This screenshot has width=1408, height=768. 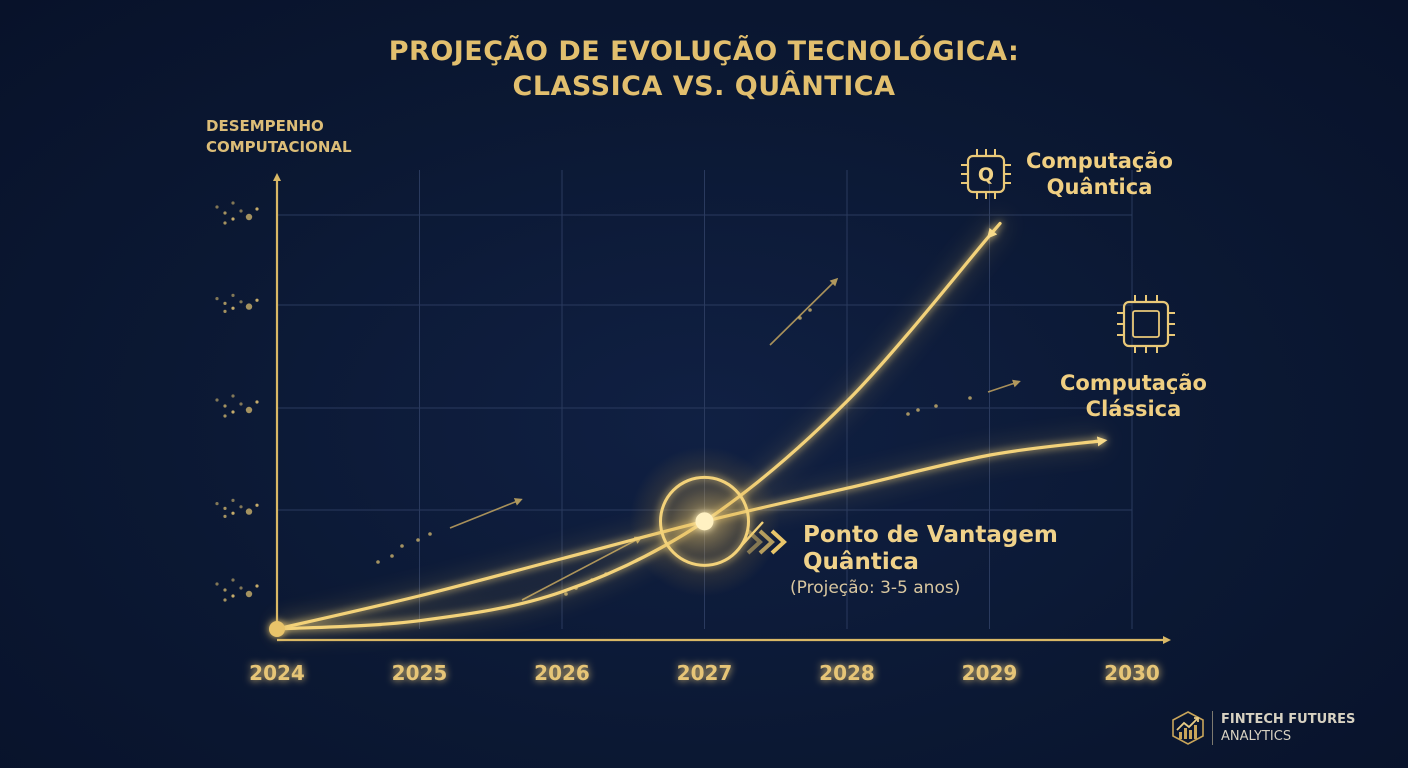 I want to click on x-tick-label: 2025, so click(x=420, y=673).